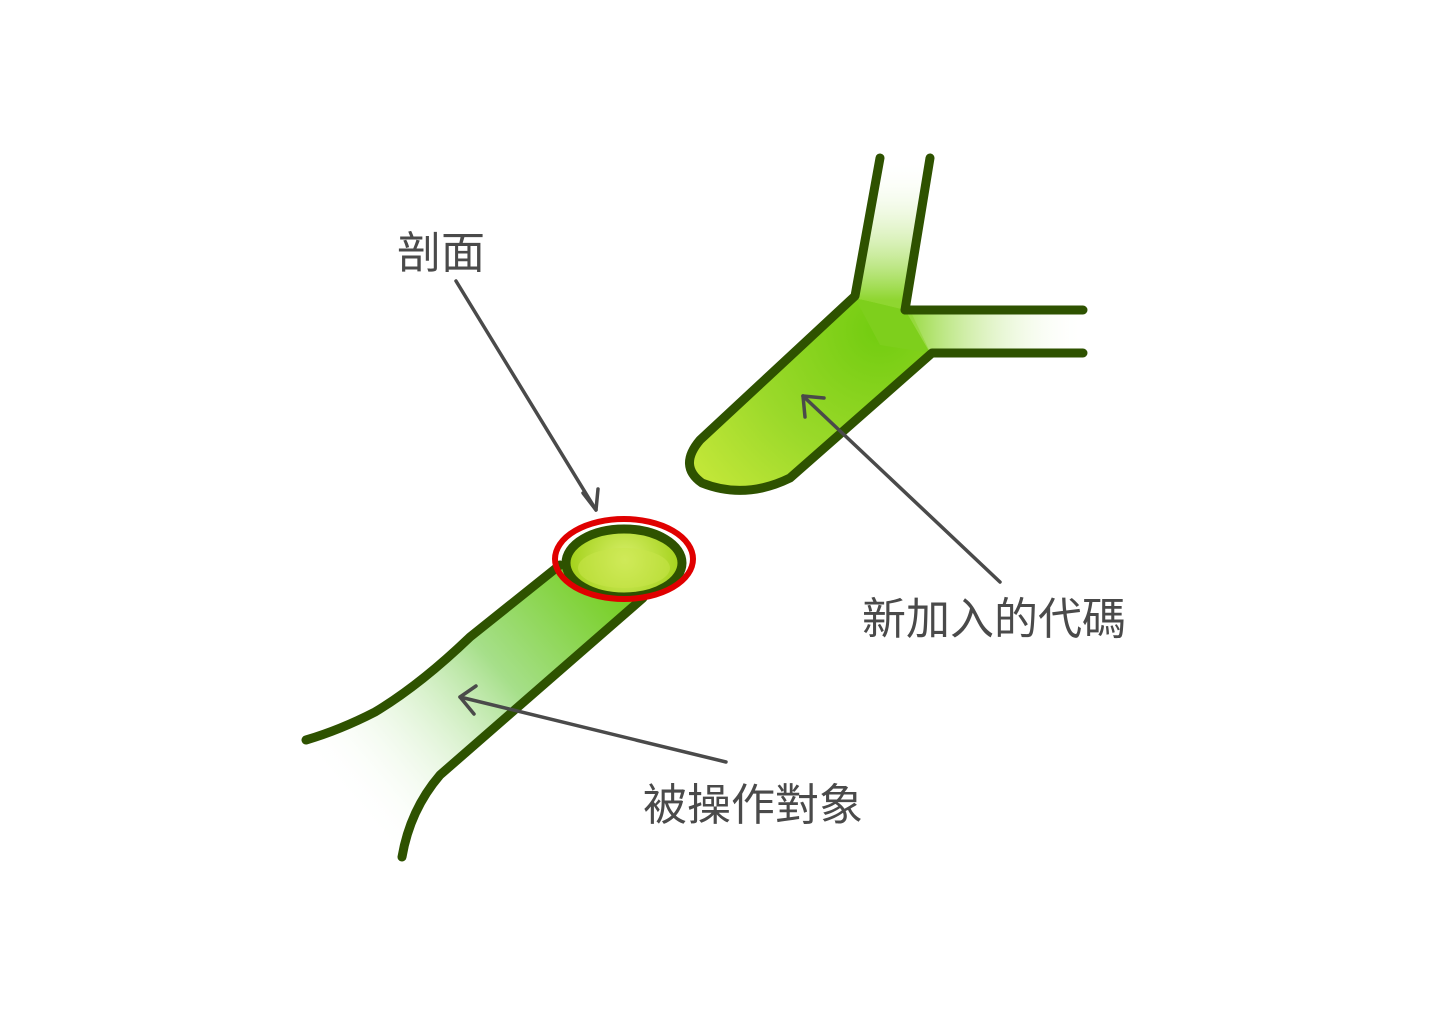 The image size is (1440, 1024). I want to click on cross-section-shine, so click(624, 568).